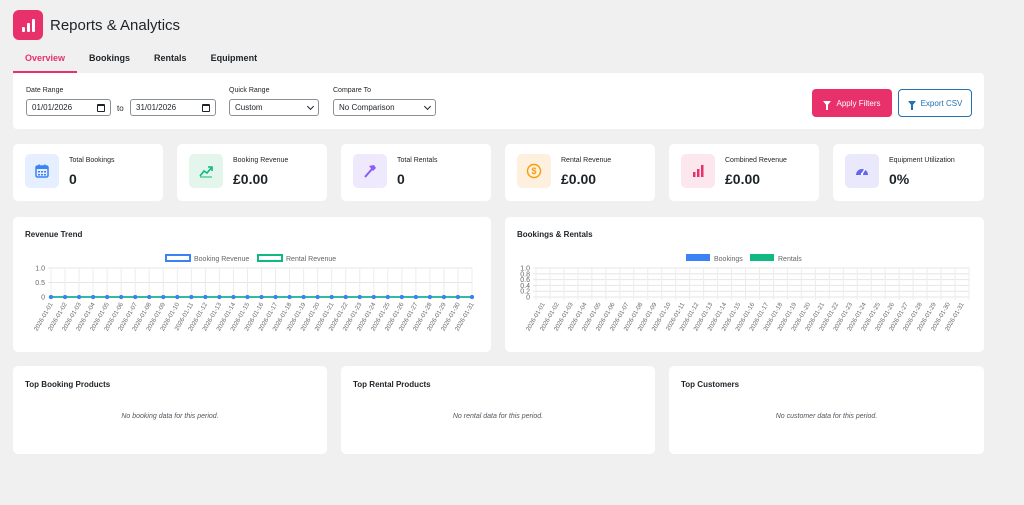 The image size is (1024, 505). Describe the element at coordinates (710, 384) in the screenshot. I see `top-customers-title: Top Customers` at that location.